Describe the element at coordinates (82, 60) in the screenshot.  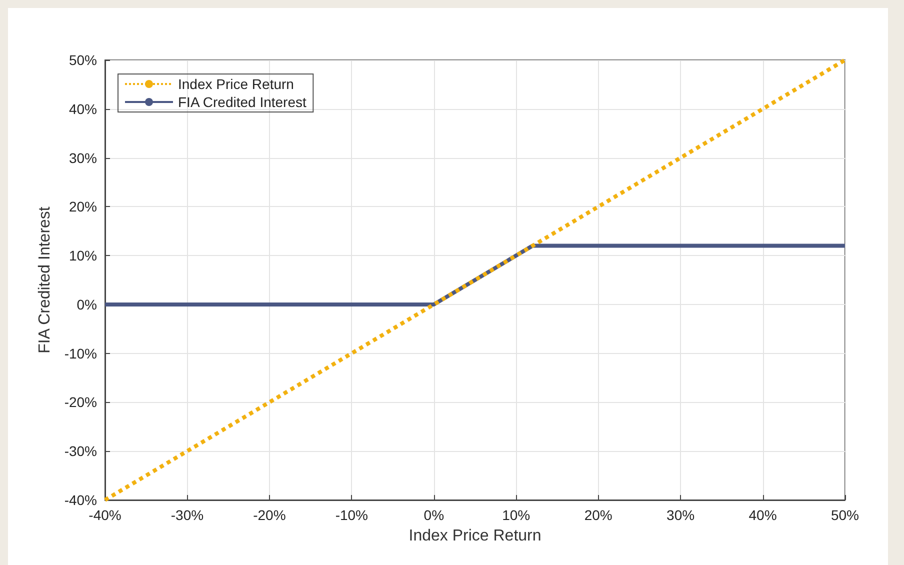
I see `y-tick-label: 50%` at that location.